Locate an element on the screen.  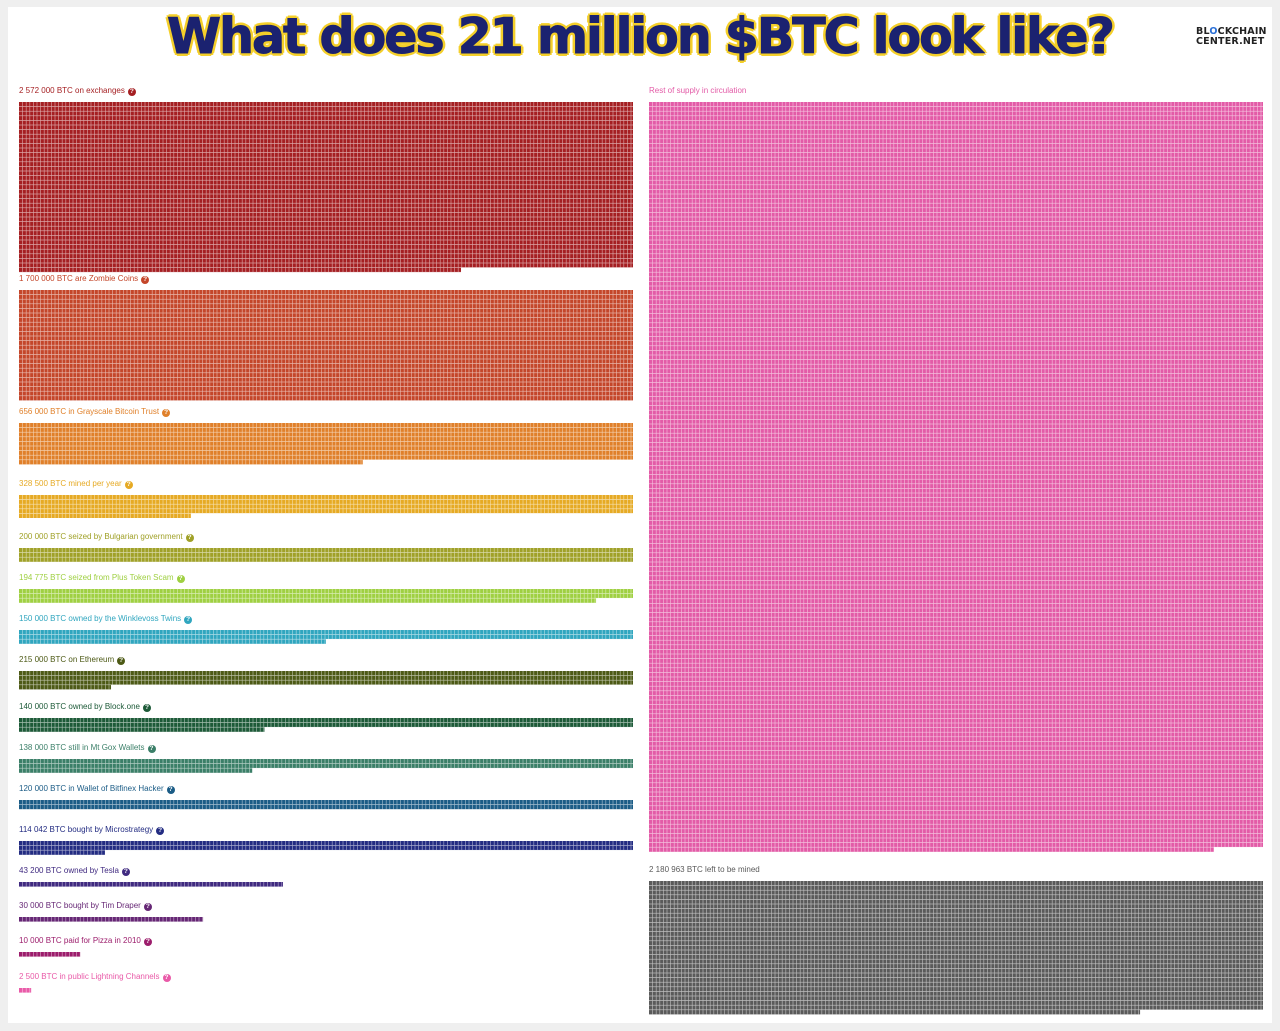
group-label-text: 2 500 BTC in public Lightning Channels is located at coordinates (89, 976).